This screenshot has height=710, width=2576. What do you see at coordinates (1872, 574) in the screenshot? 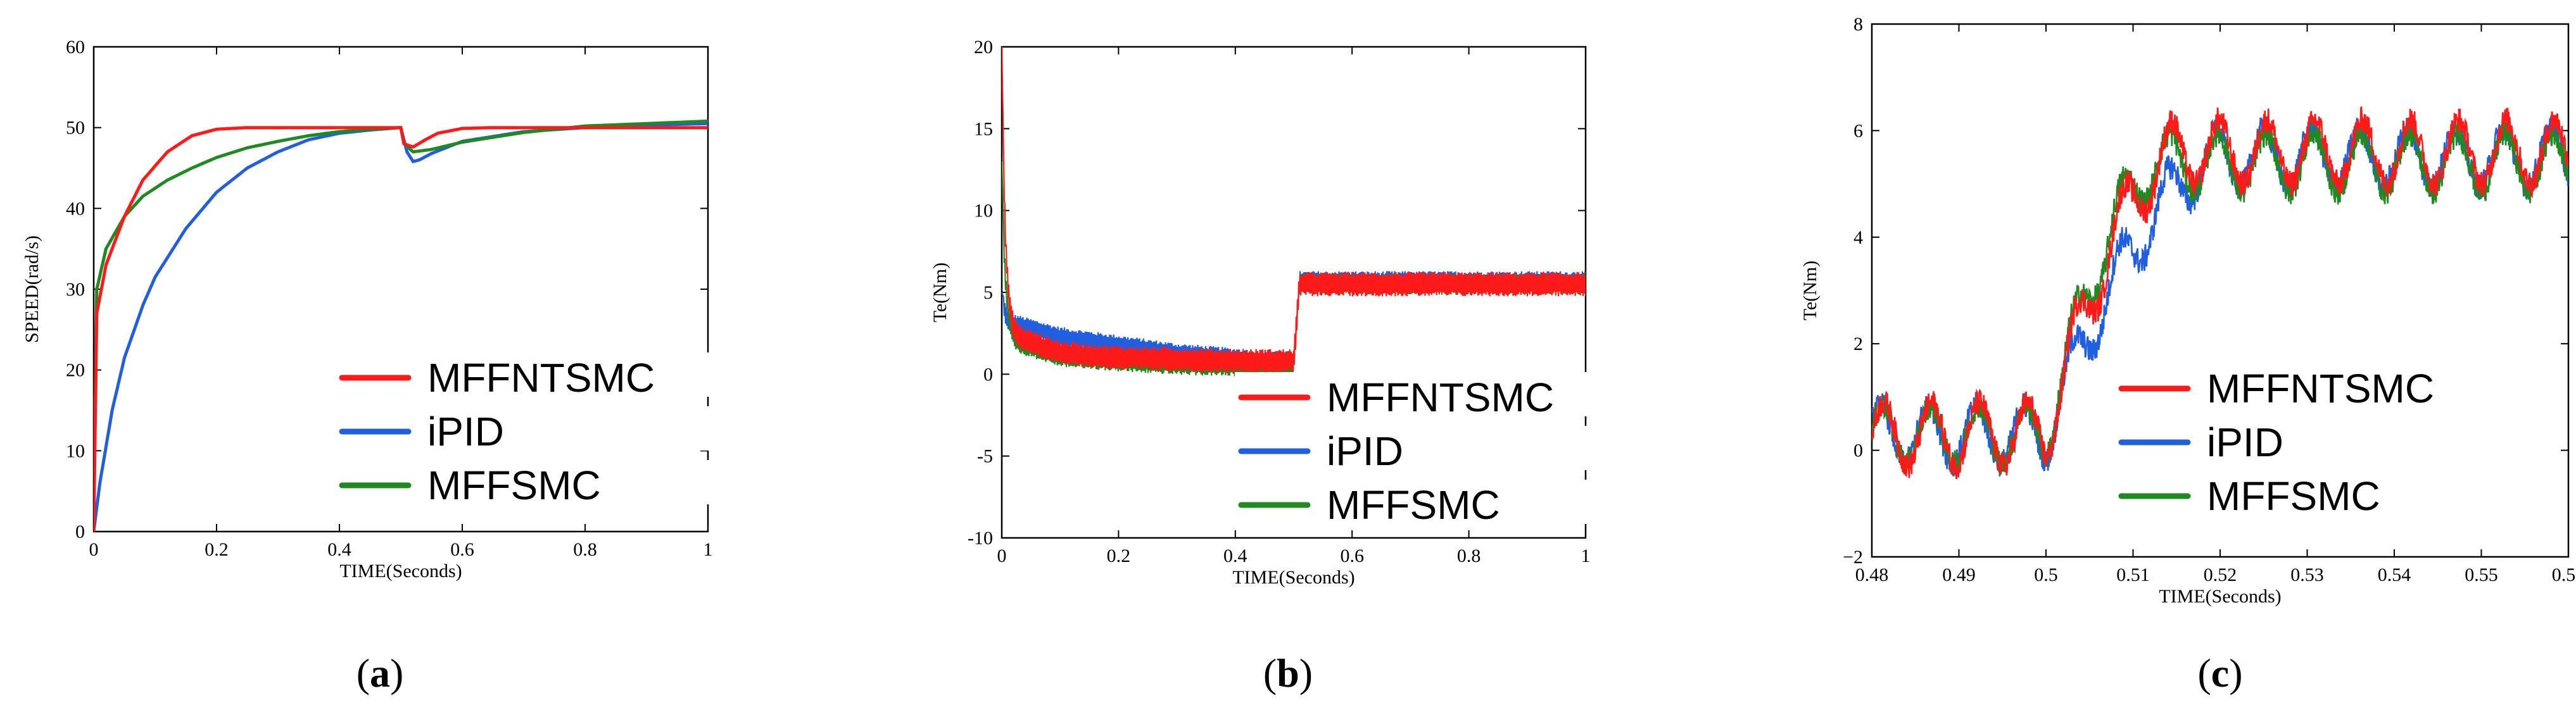
I see `x-tick-label: 0.48` at bounding box center [1872, 574].